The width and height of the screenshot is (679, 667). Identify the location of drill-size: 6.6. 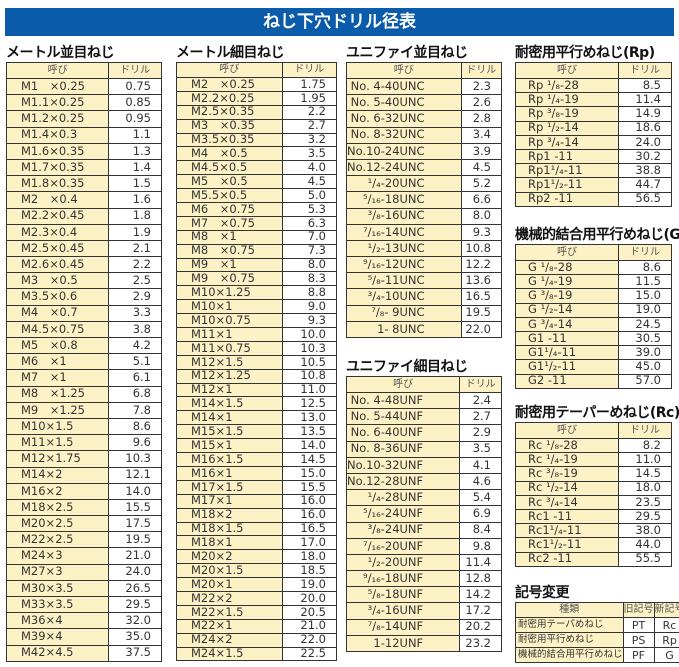
(481, 200).